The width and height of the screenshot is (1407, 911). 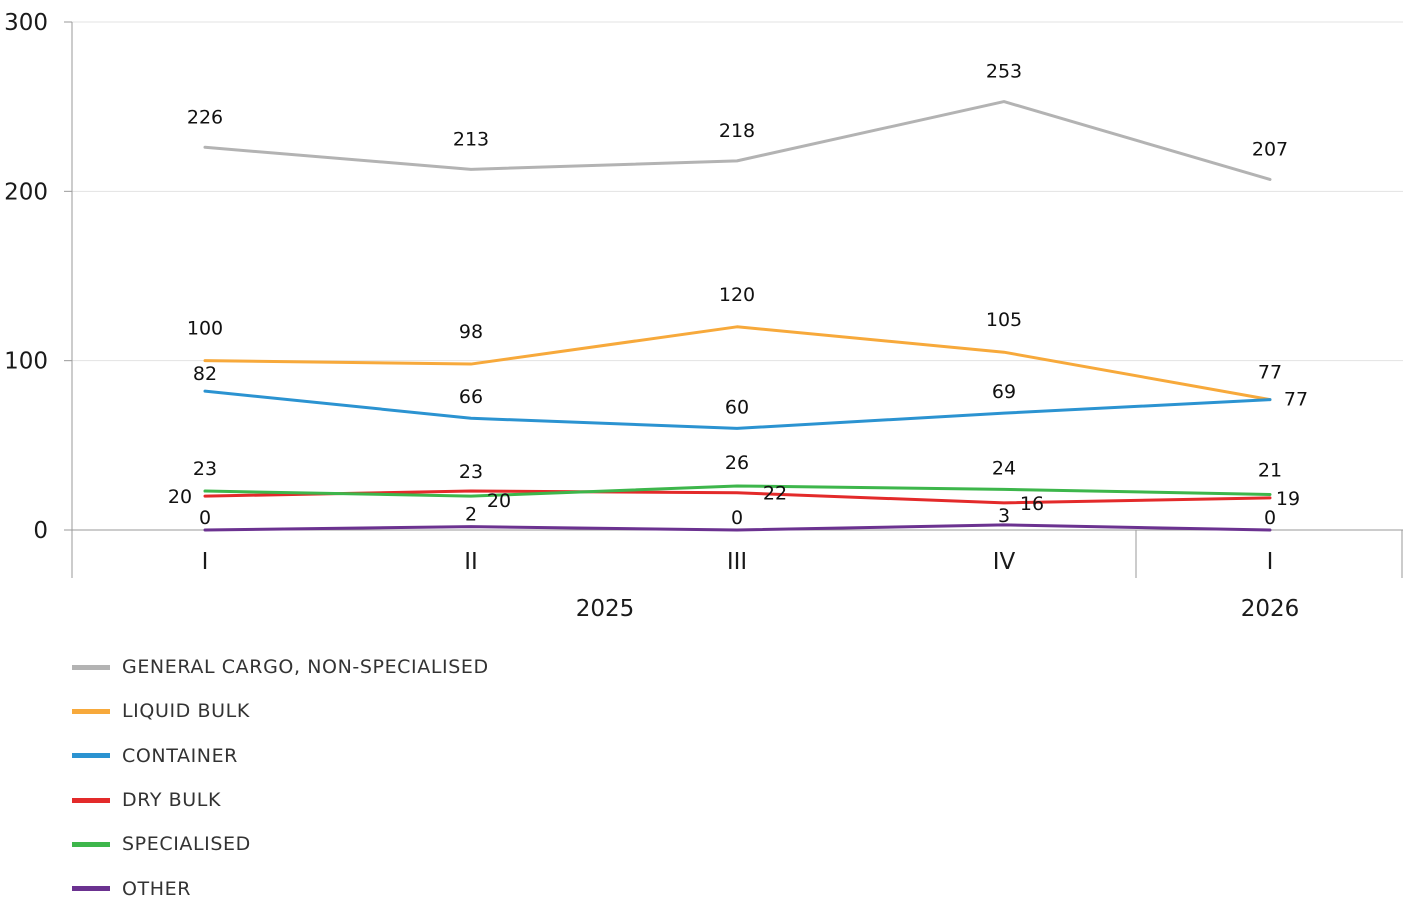 I want to click on data-label: 69, so click(x=1004, y=392).